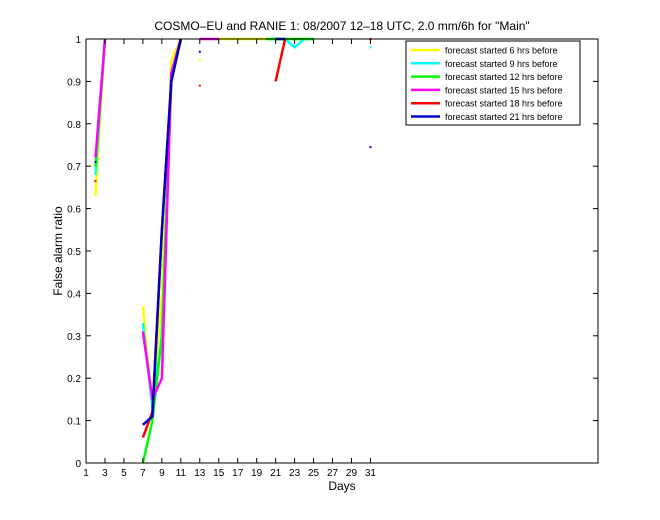 This screenshot has height=520, width=660. I want to click on y-tick-label: 0.8, so click(74, 125).